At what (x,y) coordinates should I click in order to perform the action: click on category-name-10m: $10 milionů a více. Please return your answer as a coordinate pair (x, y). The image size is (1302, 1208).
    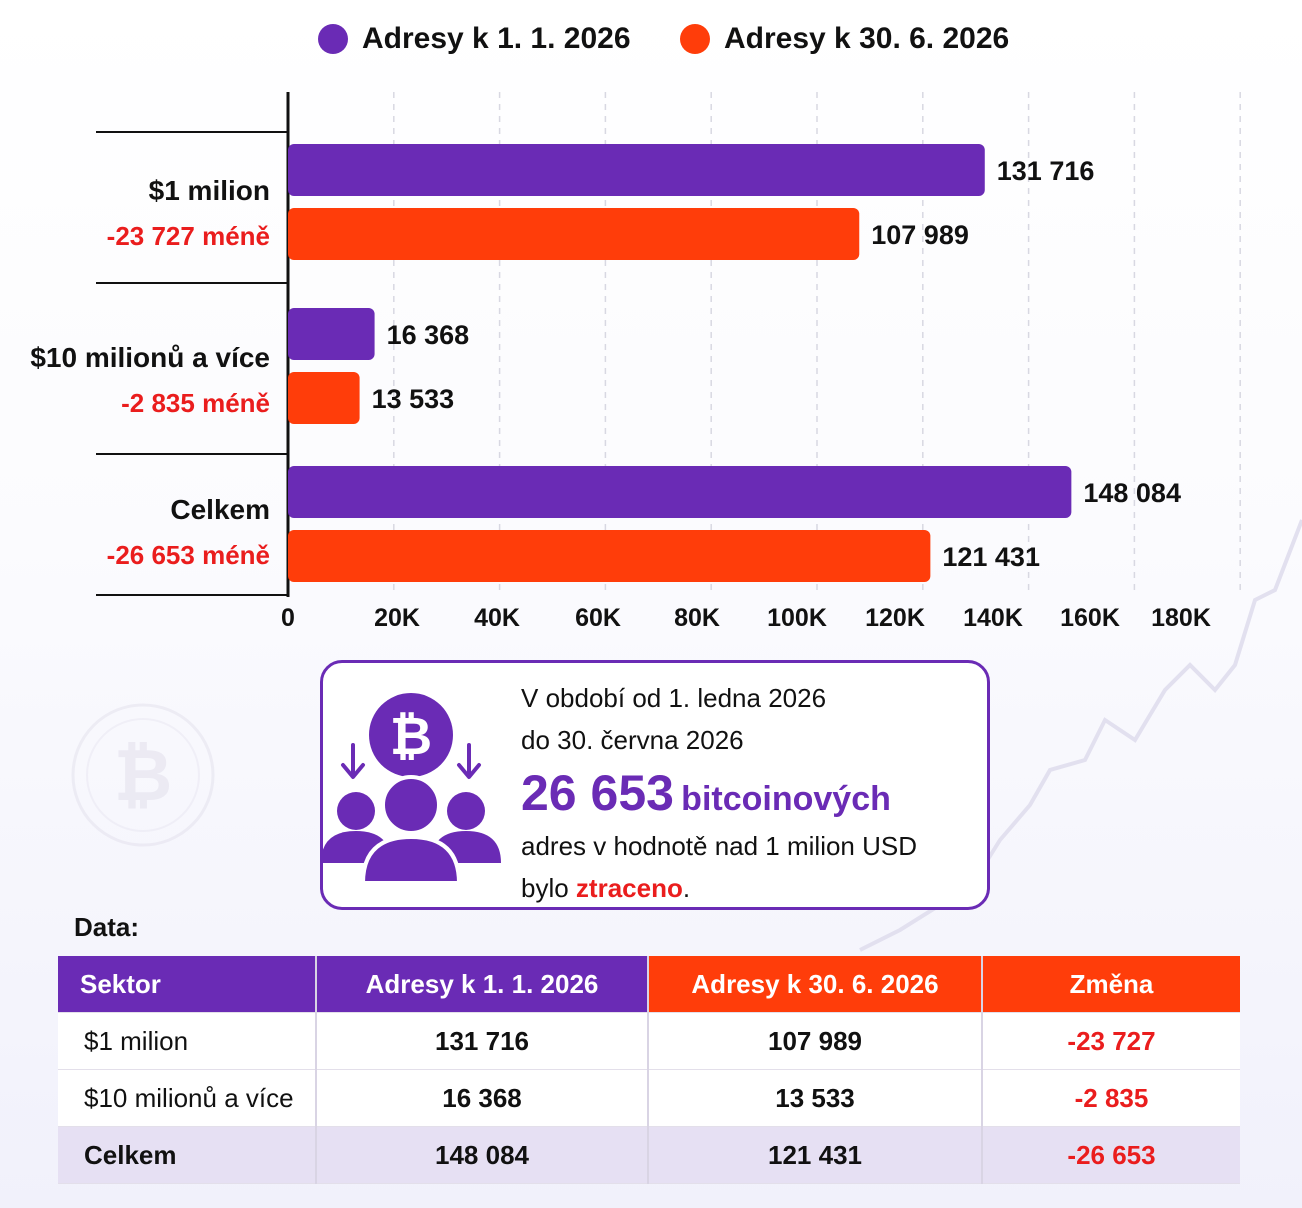
    Looking at the image, I should click on (150, 357).